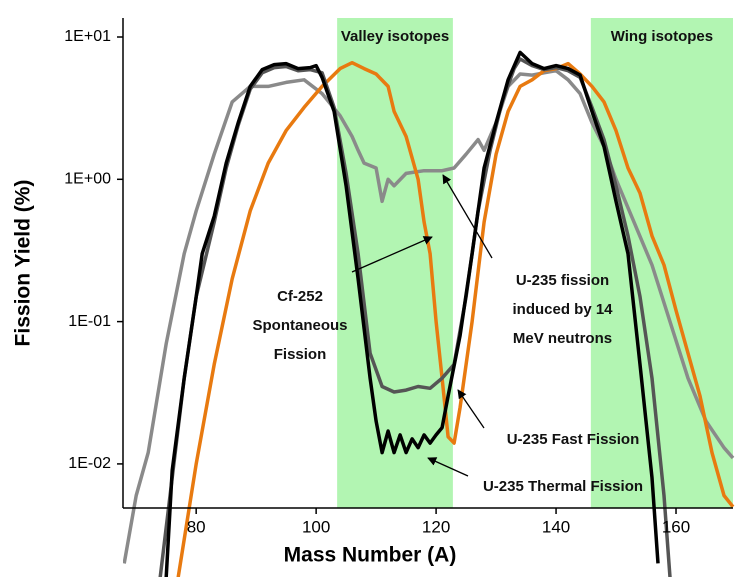 The image size is (737, 577). What do you see at coordinates (87, 179) in the screenshot?
I see `y-tick-label: 1E+00` at bounding box center [87, 179].